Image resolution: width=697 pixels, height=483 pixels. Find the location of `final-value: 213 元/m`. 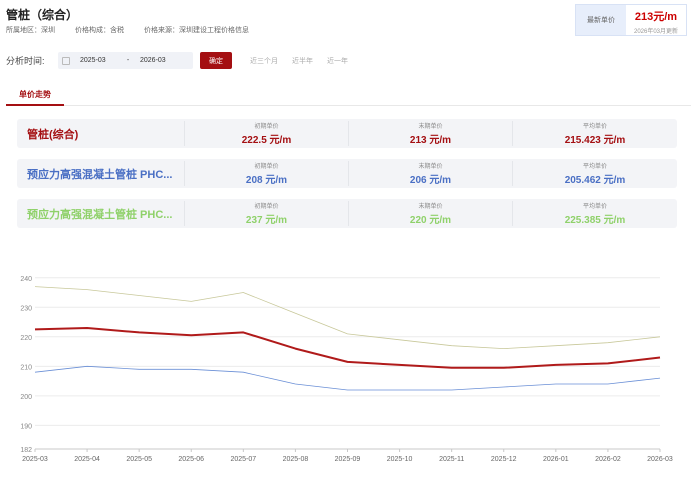

final-value: 213 元/m is located at coordinates (430, 140).